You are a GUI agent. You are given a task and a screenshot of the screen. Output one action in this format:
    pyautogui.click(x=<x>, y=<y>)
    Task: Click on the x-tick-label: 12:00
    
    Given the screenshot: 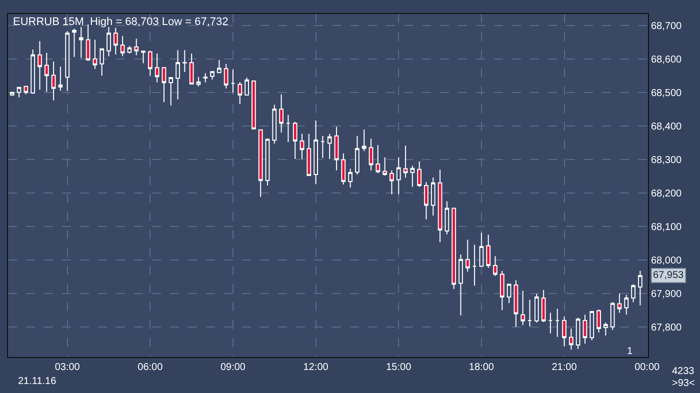 What is the action you would take?
    pyautogui.click(x=316, y=367)
    